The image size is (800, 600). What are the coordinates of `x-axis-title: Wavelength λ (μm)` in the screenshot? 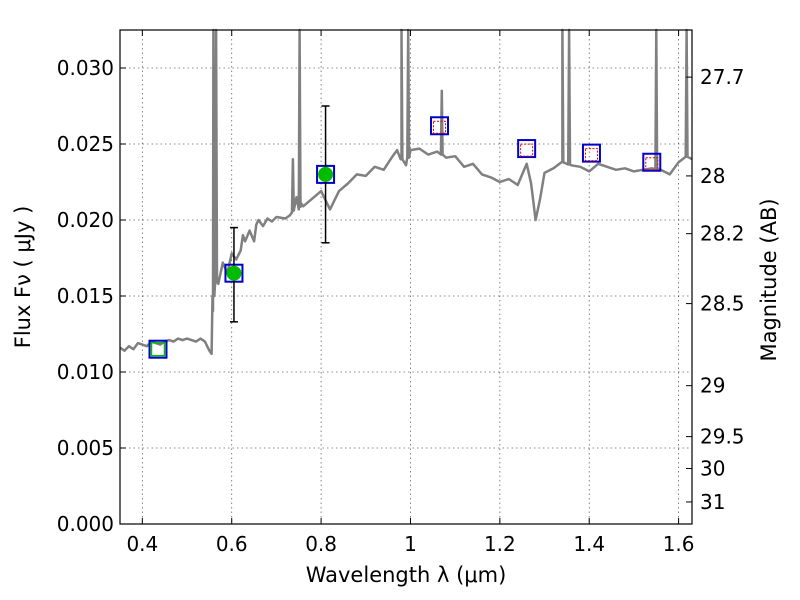 It's located at (406, 575).